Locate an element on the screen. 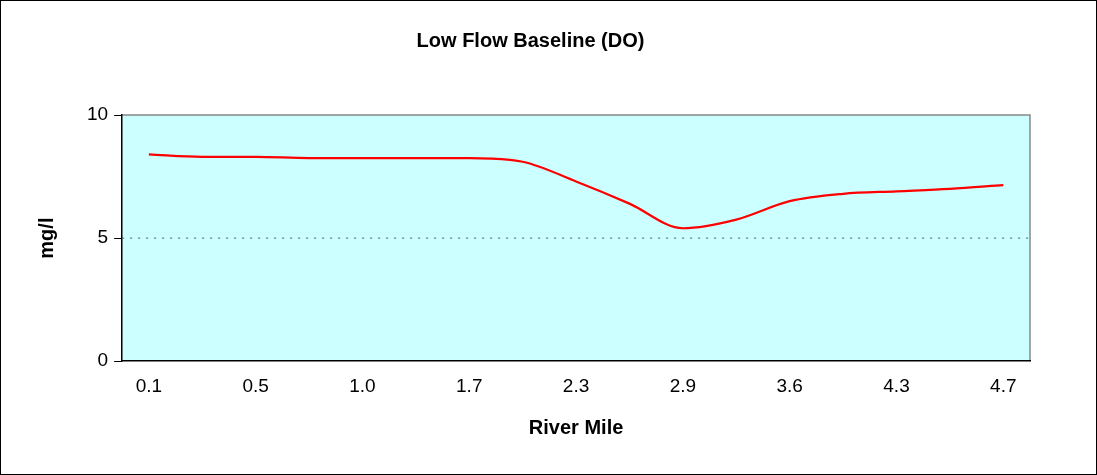  y-tick-label: 0 is located at coordinates (103, 360).